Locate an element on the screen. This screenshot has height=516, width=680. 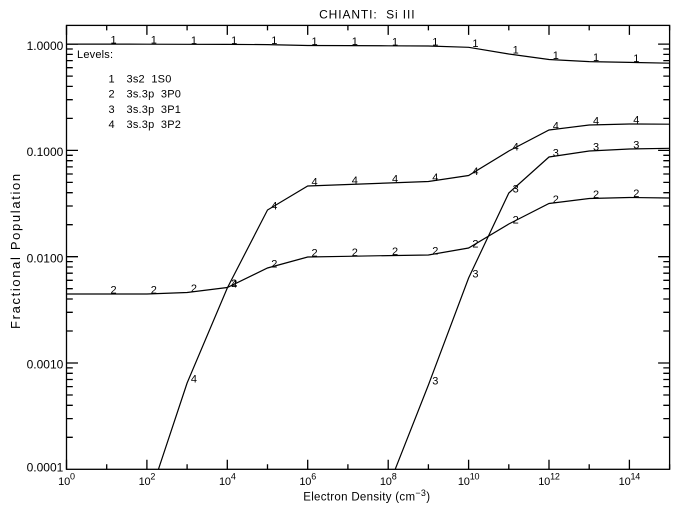
svg-text: 0.0100 is located at coordinates (45, 258).